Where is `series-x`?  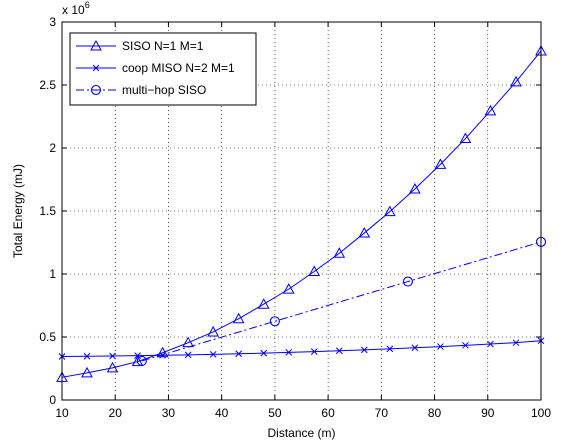
series-x is located at coordinates (301, 348).